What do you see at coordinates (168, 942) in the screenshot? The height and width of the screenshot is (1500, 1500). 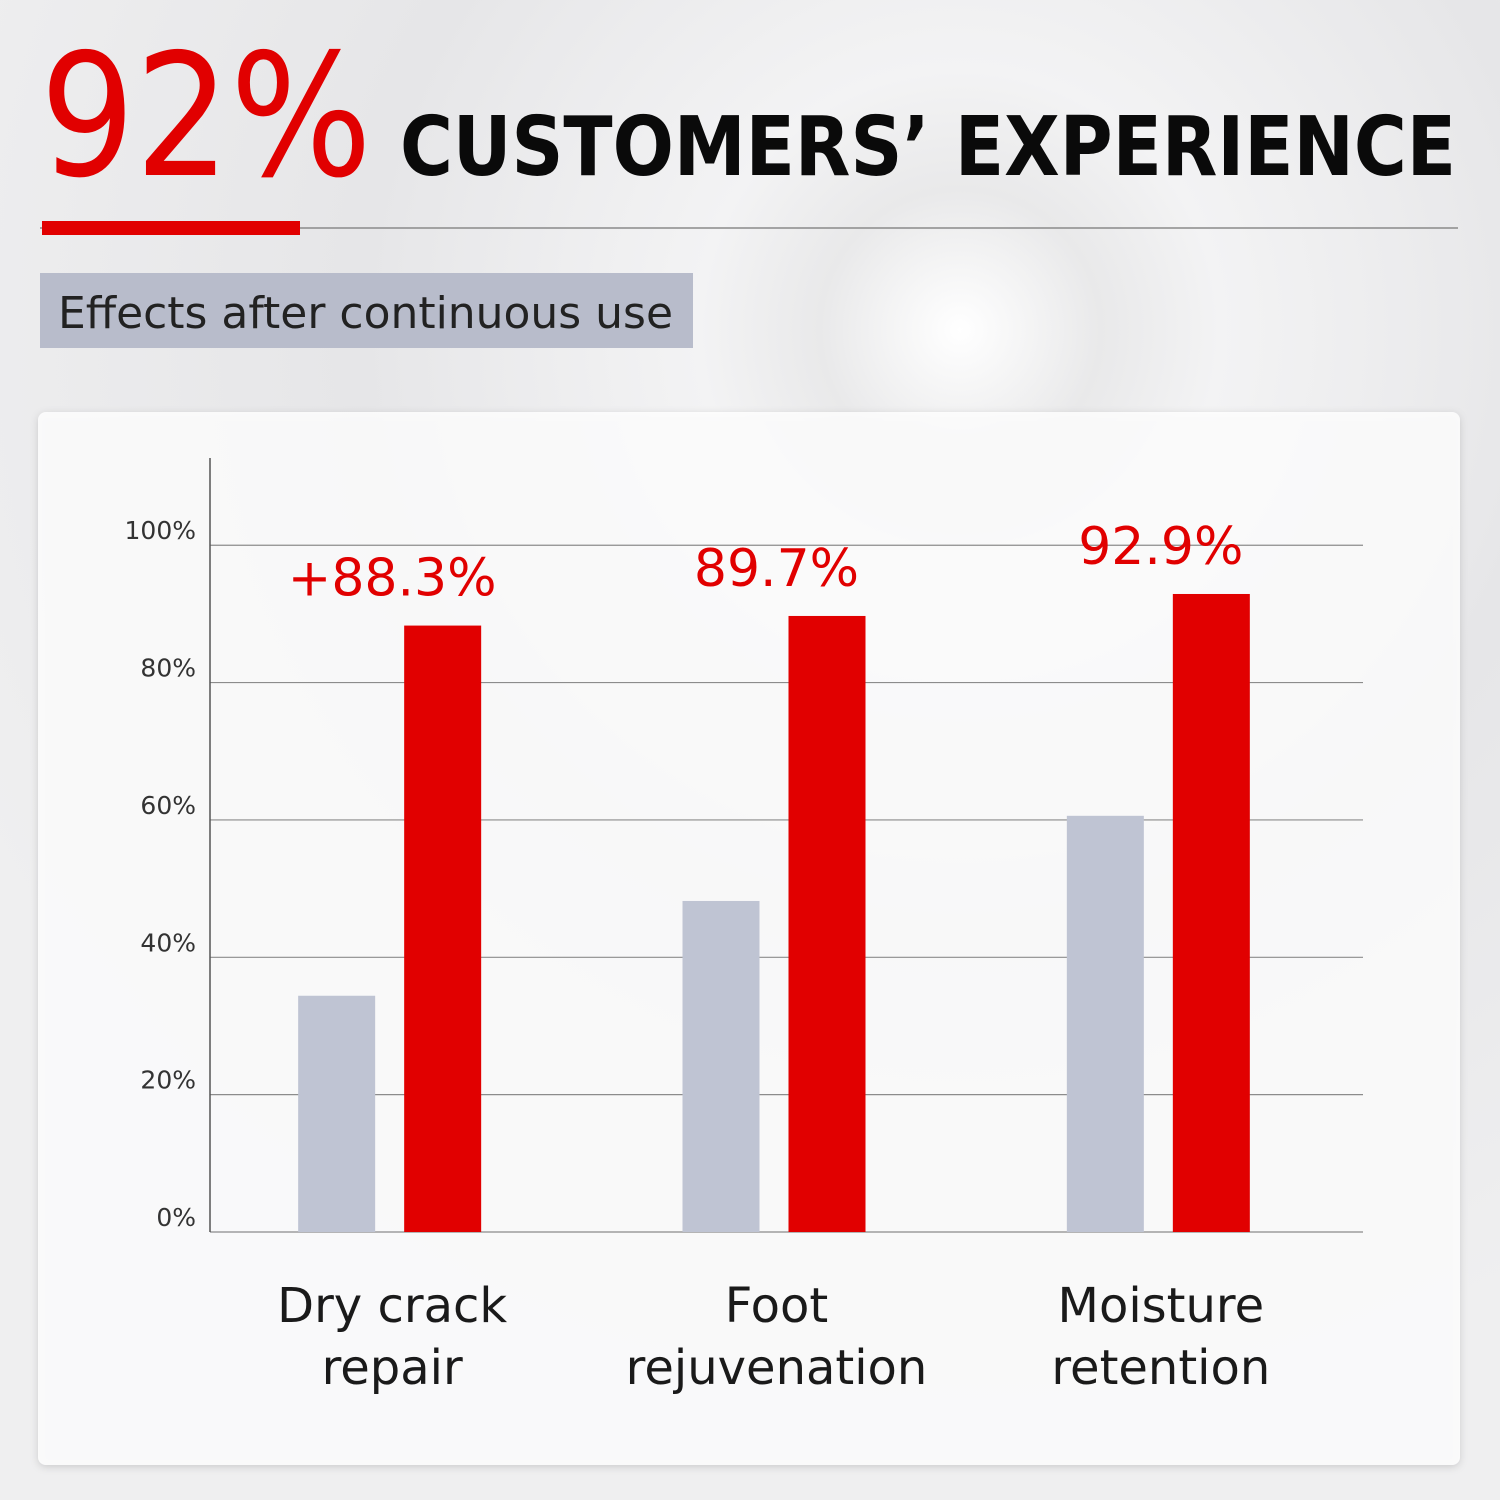 I see `y-tick-label: 40%` at bounding box center [168, 942].